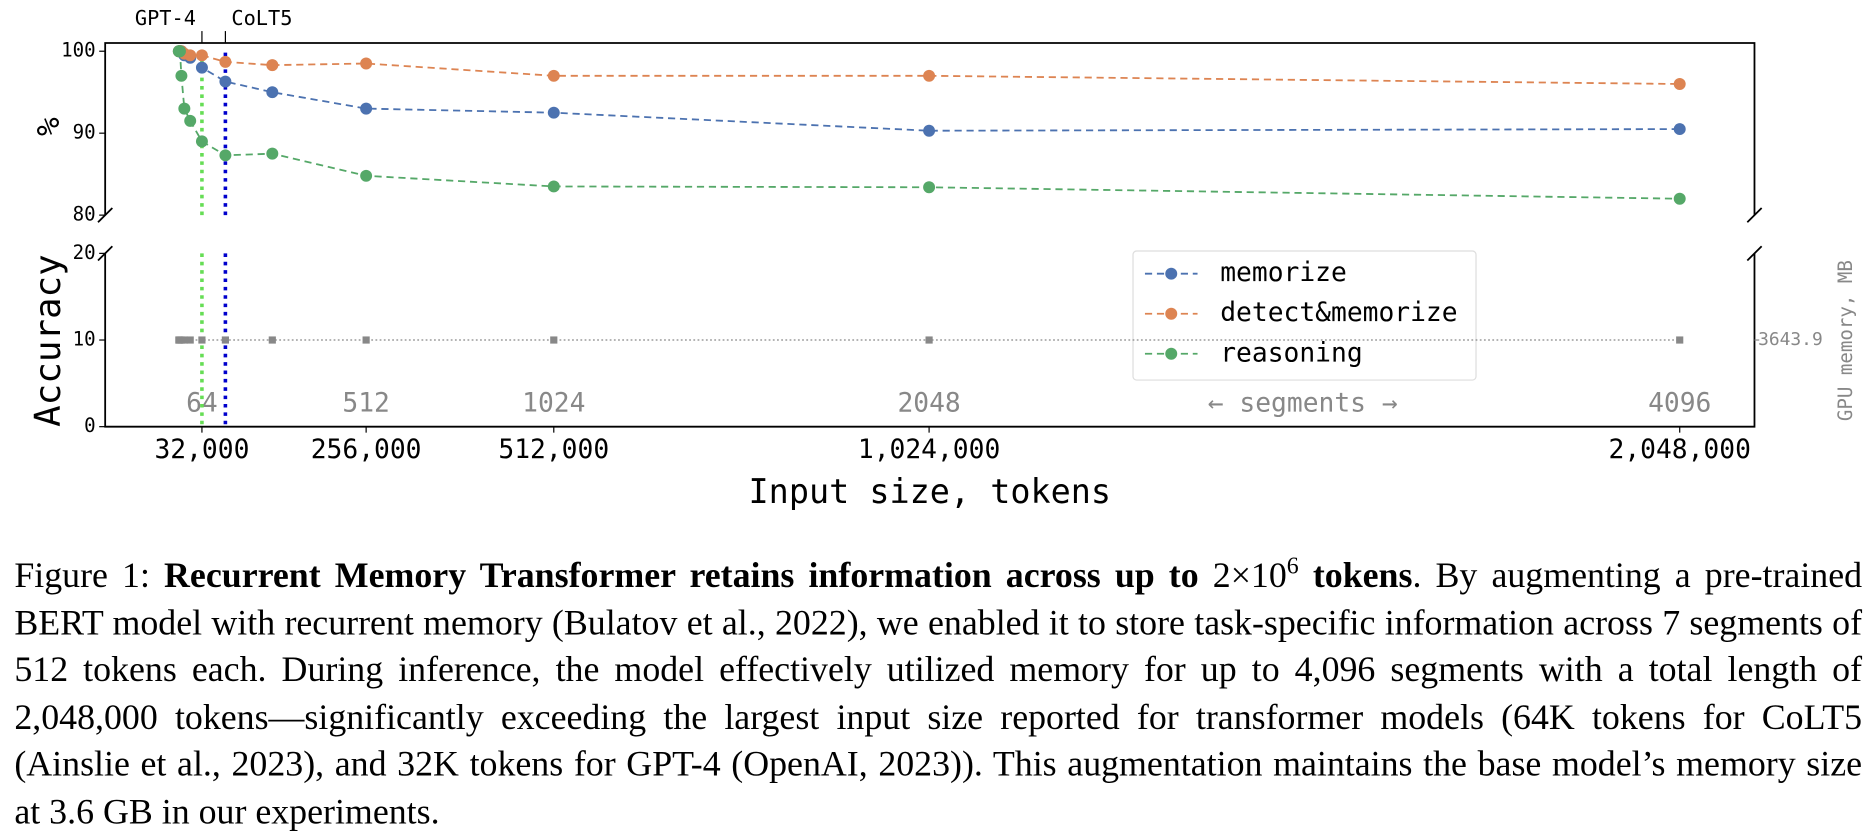 This screenshot has width=1874, height=835. I want to click on series-line, so click(929, 91).